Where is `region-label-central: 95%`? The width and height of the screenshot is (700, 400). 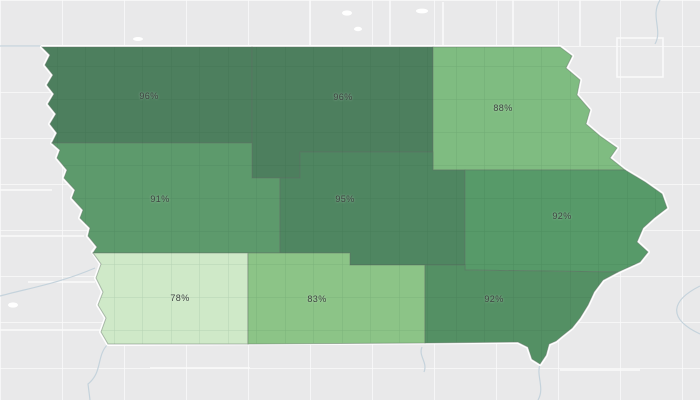 region-label-central: 95% is located at coordinates (344, 199).